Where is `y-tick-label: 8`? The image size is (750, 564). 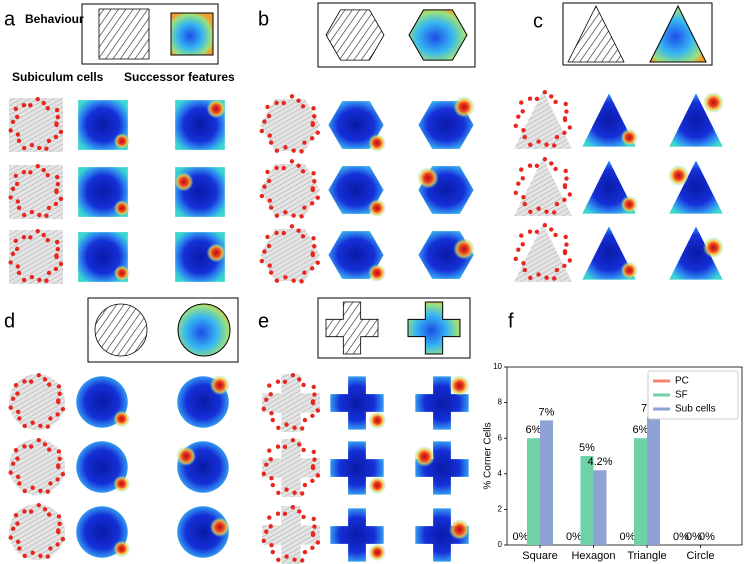 y-tick-label: 8 is located at coordinates (500, 402).